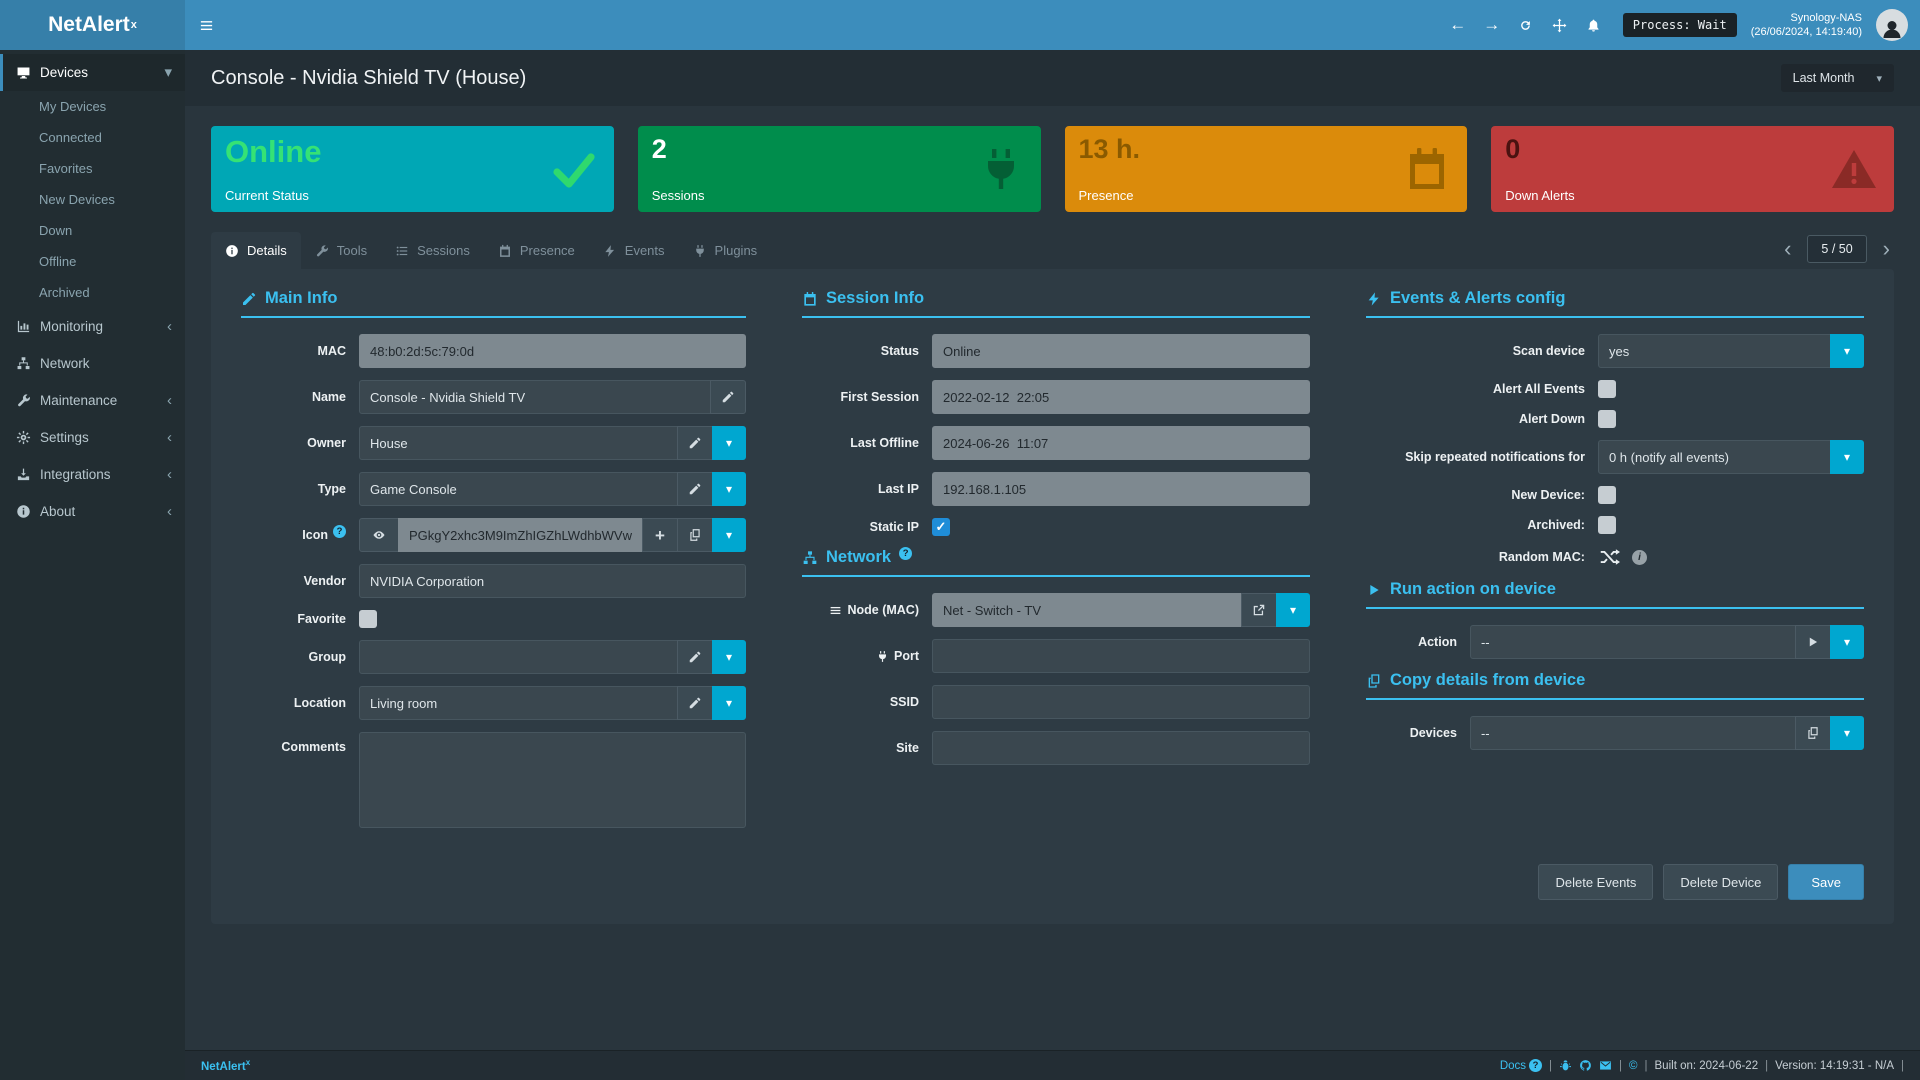 The height and width of the screenshot is (1080, 1920). What do you see at coordinates (1526, 25) in the screenshot?
I see `refresh-button` at bounding box center [1526, 25].